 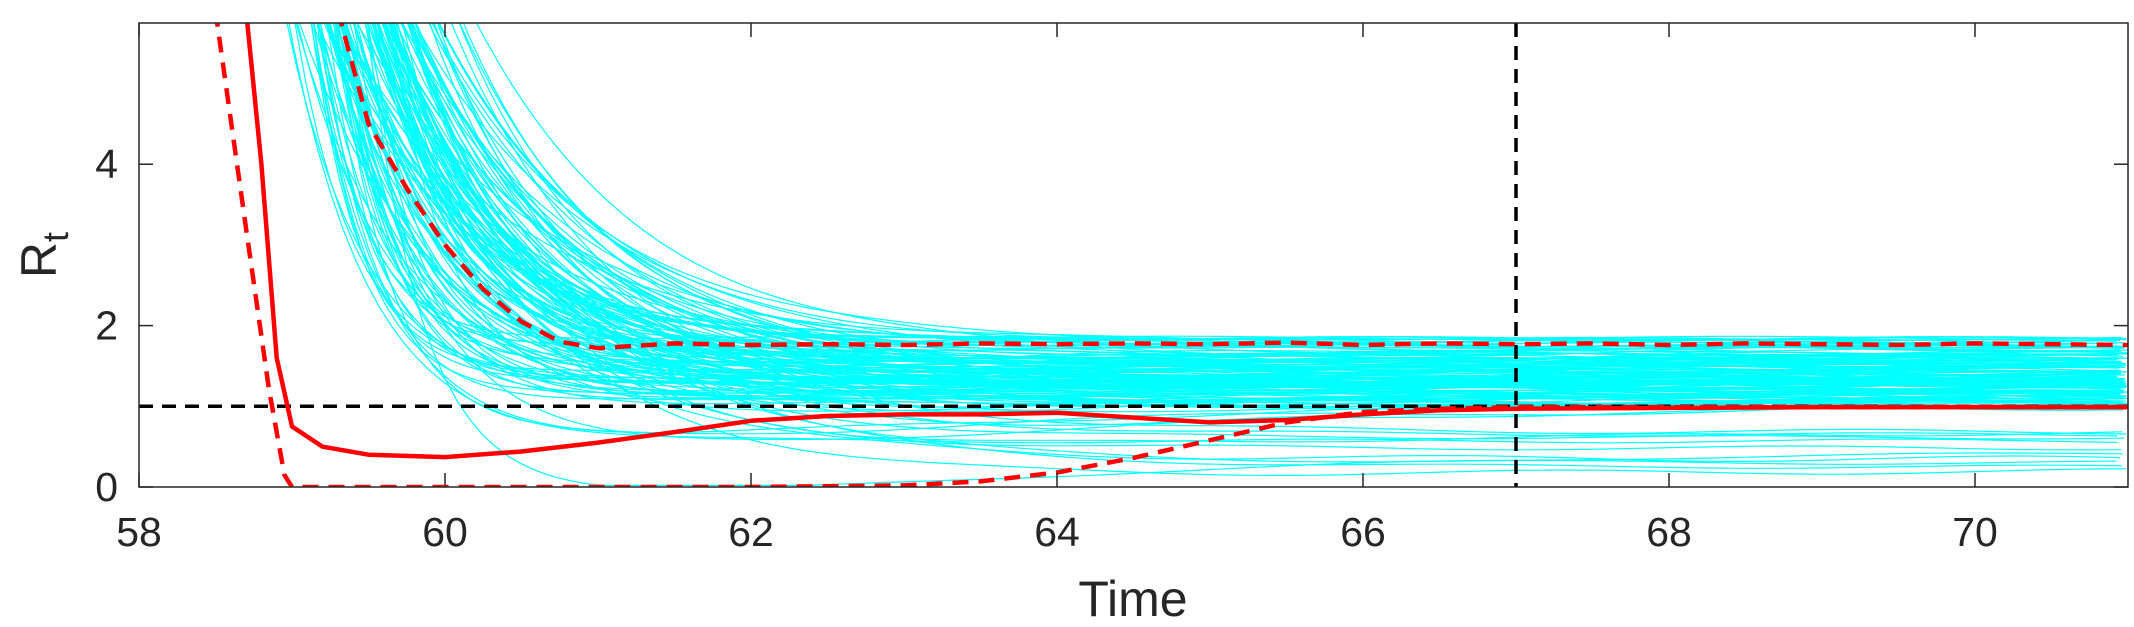 I want to click on svg-text: Rt, so click(x=43, y=255).